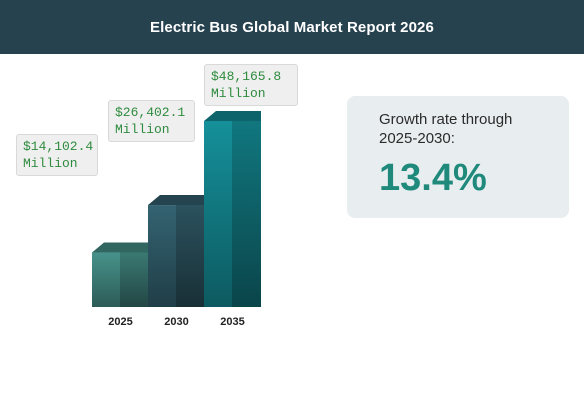 The height and width of the screenshot is (400, 584). What do you see at coordinates (176, 322) in the screenshot?
I see `tick-label-2030: 2030` at bounding box center [176, 322].